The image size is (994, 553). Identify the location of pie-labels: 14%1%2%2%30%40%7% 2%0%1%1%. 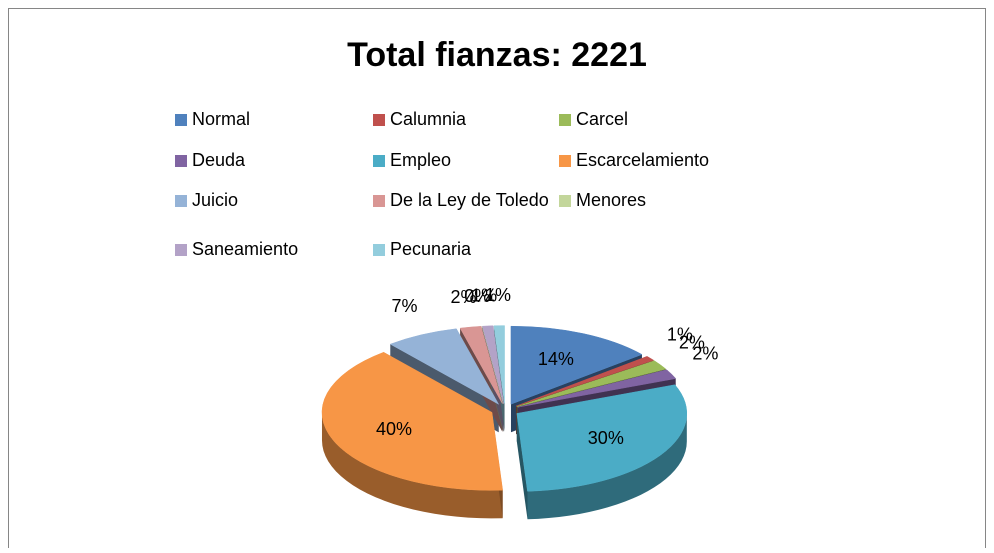
(547, 366).